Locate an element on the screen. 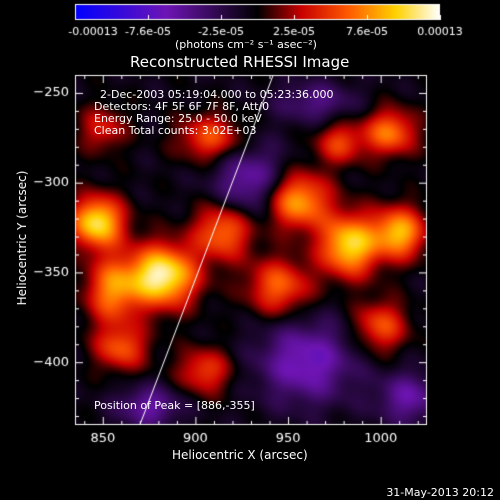  annotation-time-range: 2-Dec-2003 05:19:04.000 to 05:23:36.000 is located at coordinates (217, 94).